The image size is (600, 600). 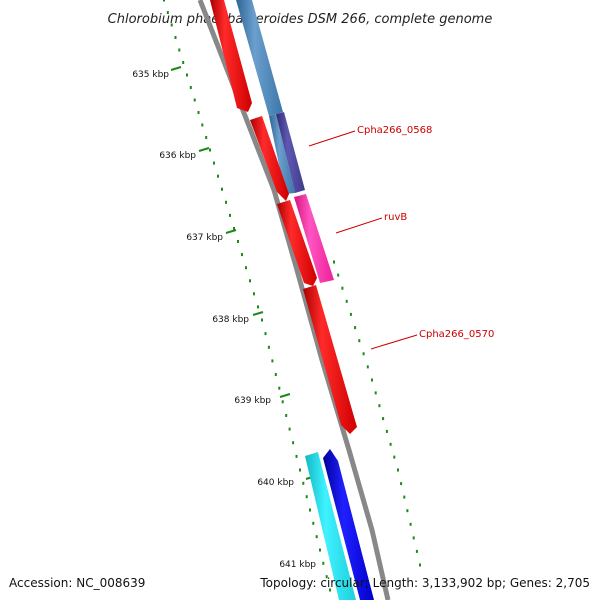 I want to click on tick-label: 641 kbp, so click(x=297, y=565).